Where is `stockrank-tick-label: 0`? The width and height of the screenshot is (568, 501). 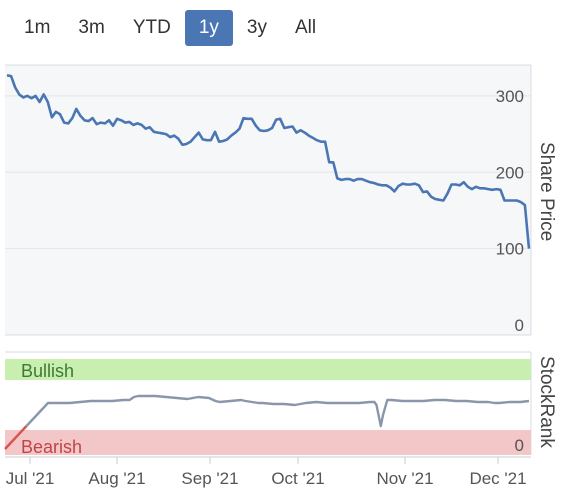 stockrank-tick-label: 0 is located at coordinates (519, 445).